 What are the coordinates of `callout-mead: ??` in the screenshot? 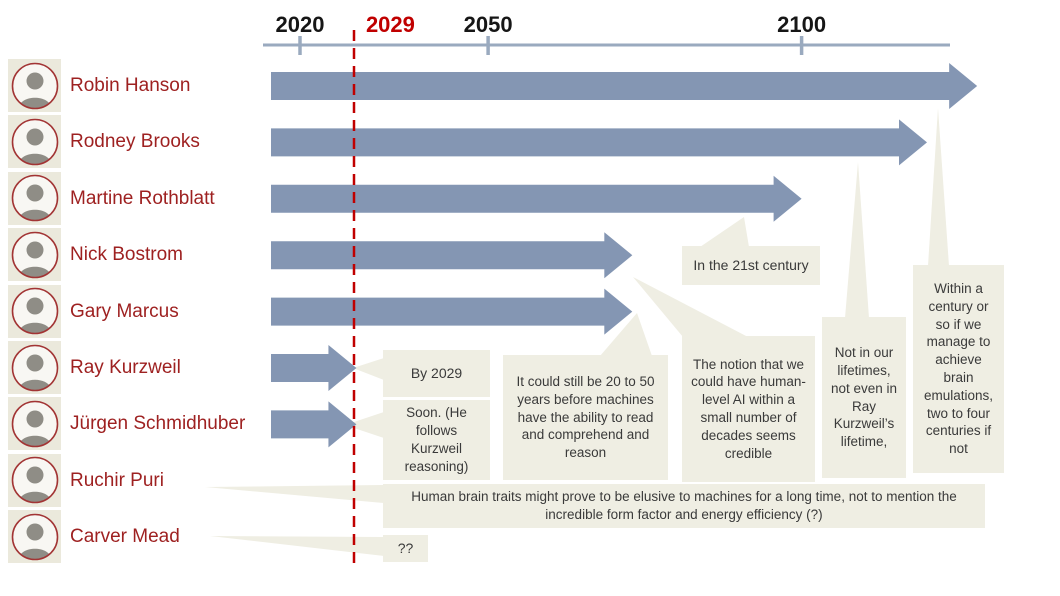 It's located at (405, 548).